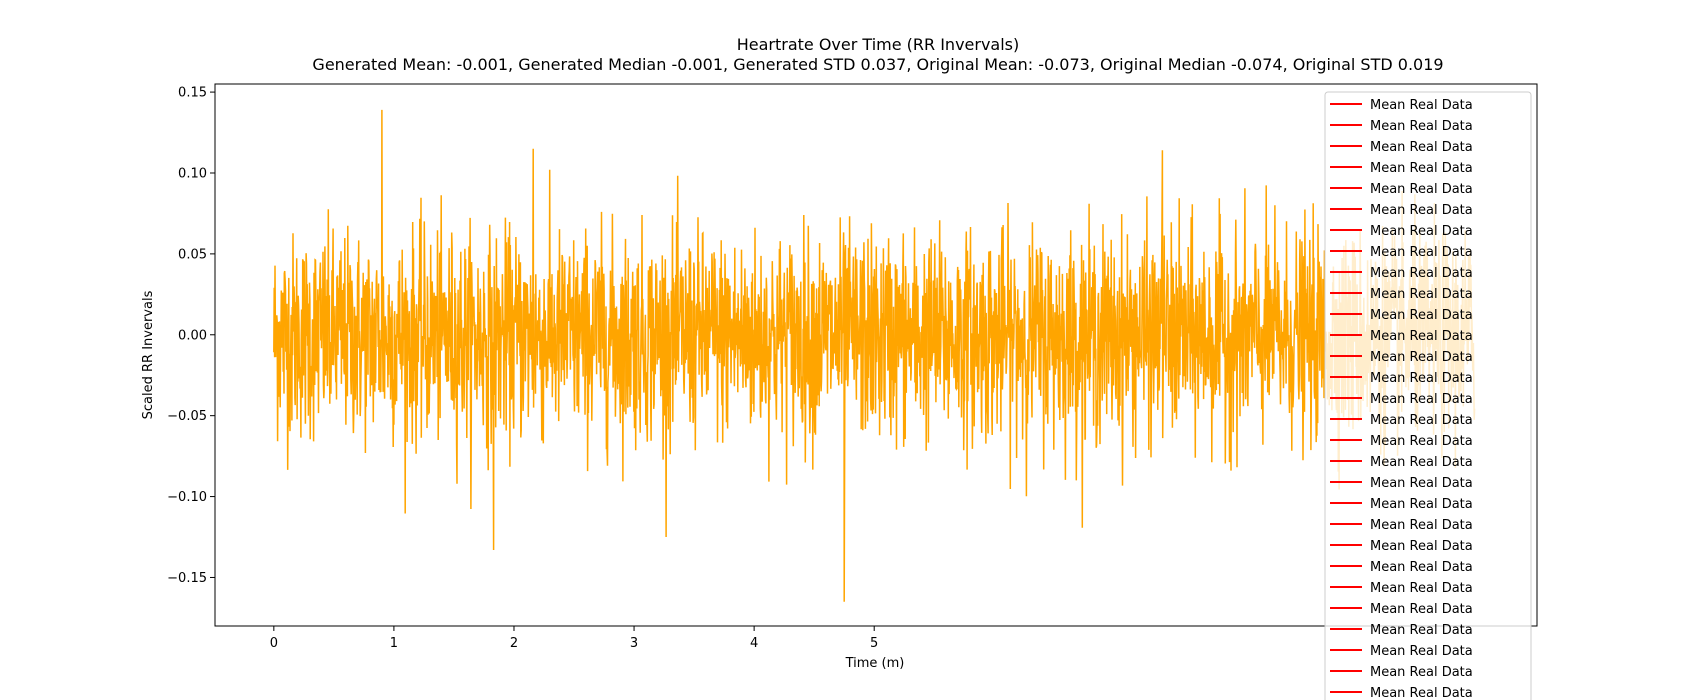  I want to click on x-tick-label: 4, so click(754, 643).